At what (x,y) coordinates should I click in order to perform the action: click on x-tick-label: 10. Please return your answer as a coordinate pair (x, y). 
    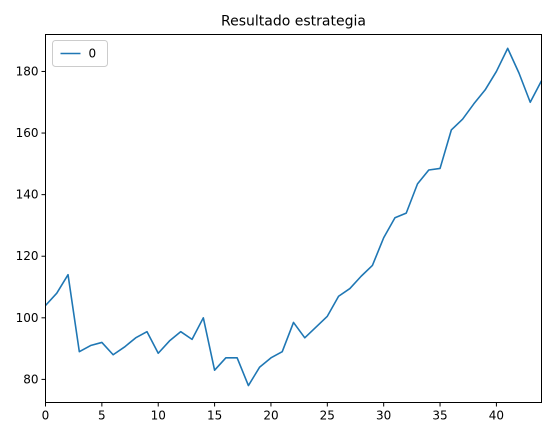
    Looking at the image, I should click on (158, 416).